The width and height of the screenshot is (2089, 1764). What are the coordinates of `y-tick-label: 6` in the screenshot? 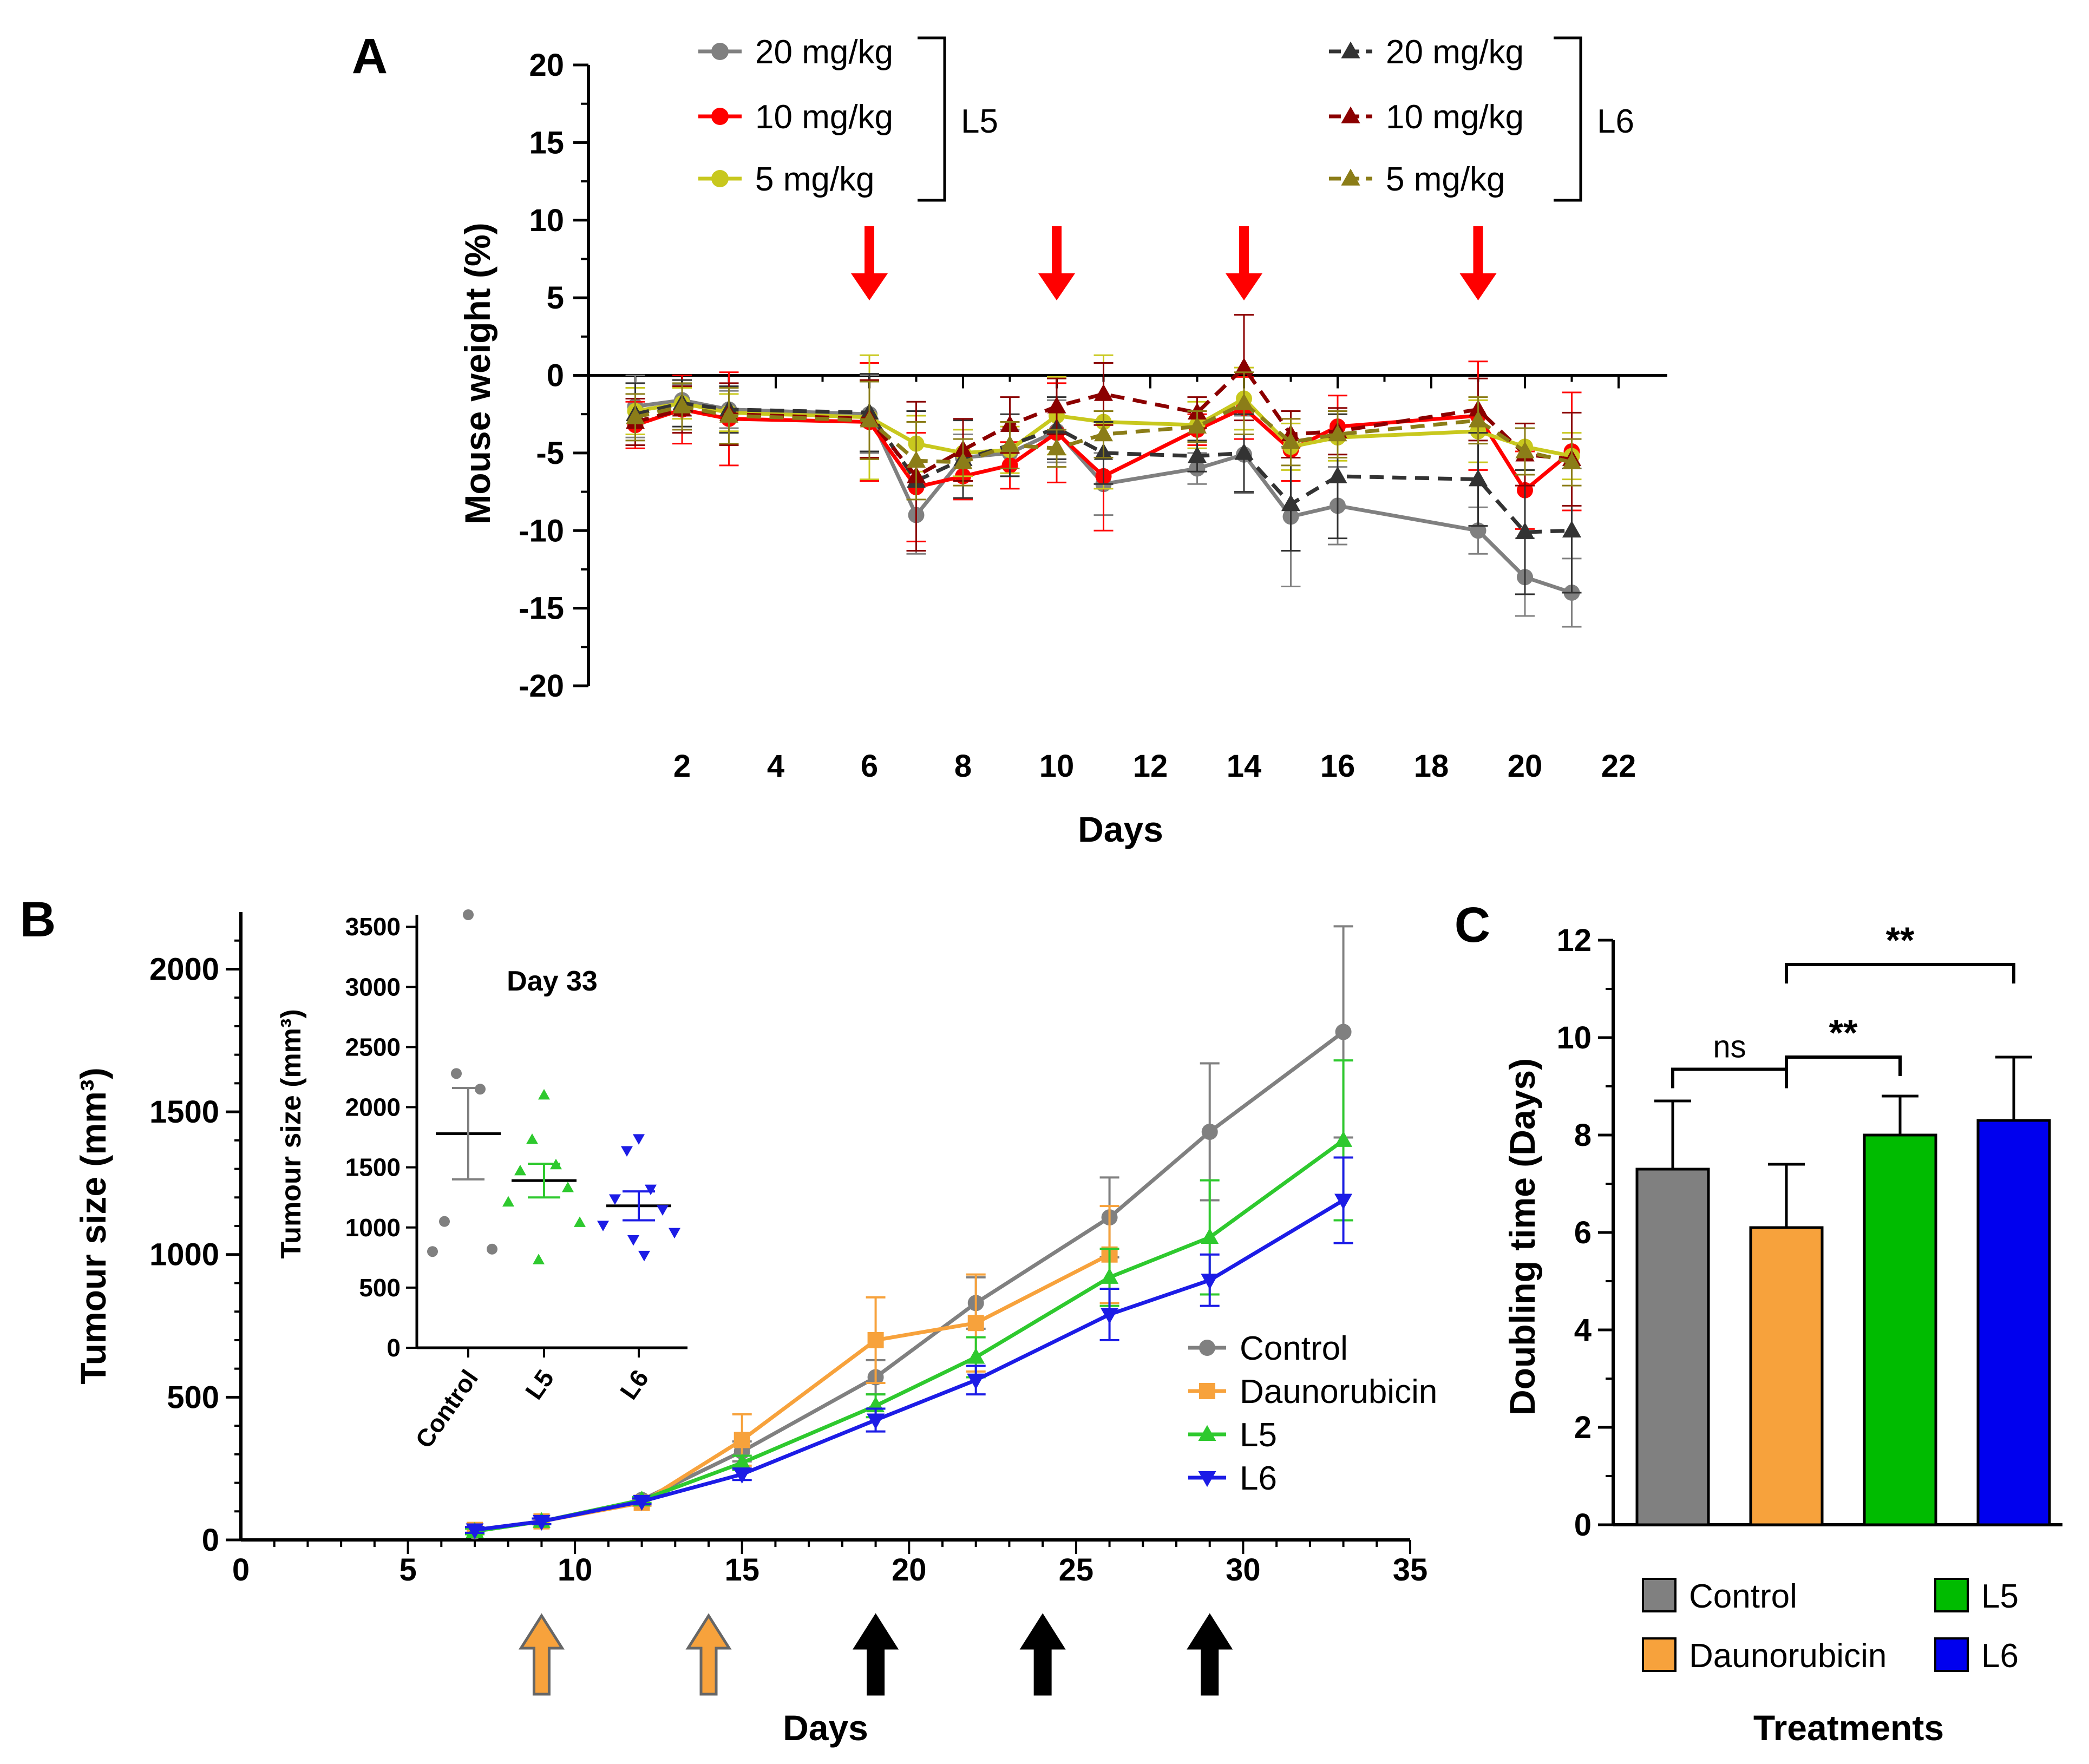 It's located at (1583, 1232).